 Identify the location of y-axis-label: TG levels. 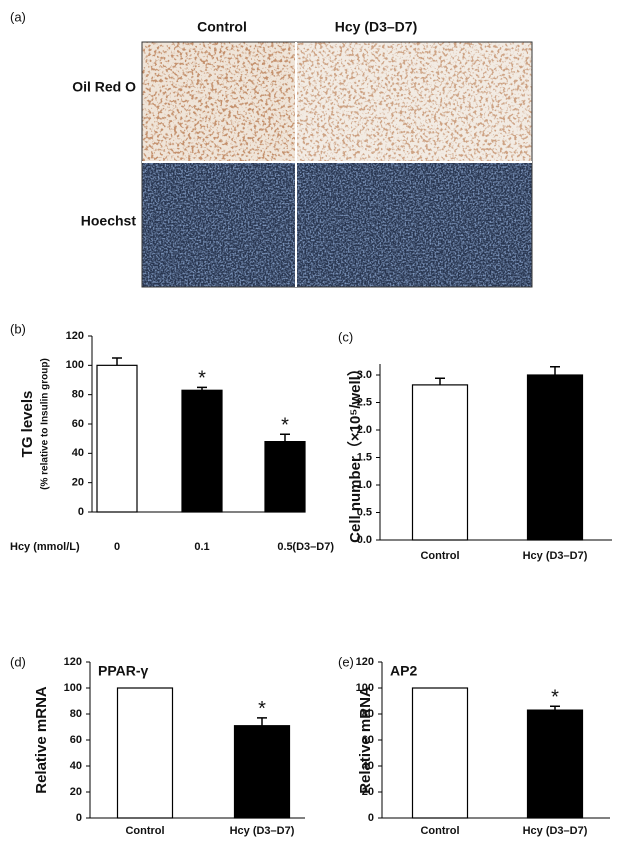
(27, 424).